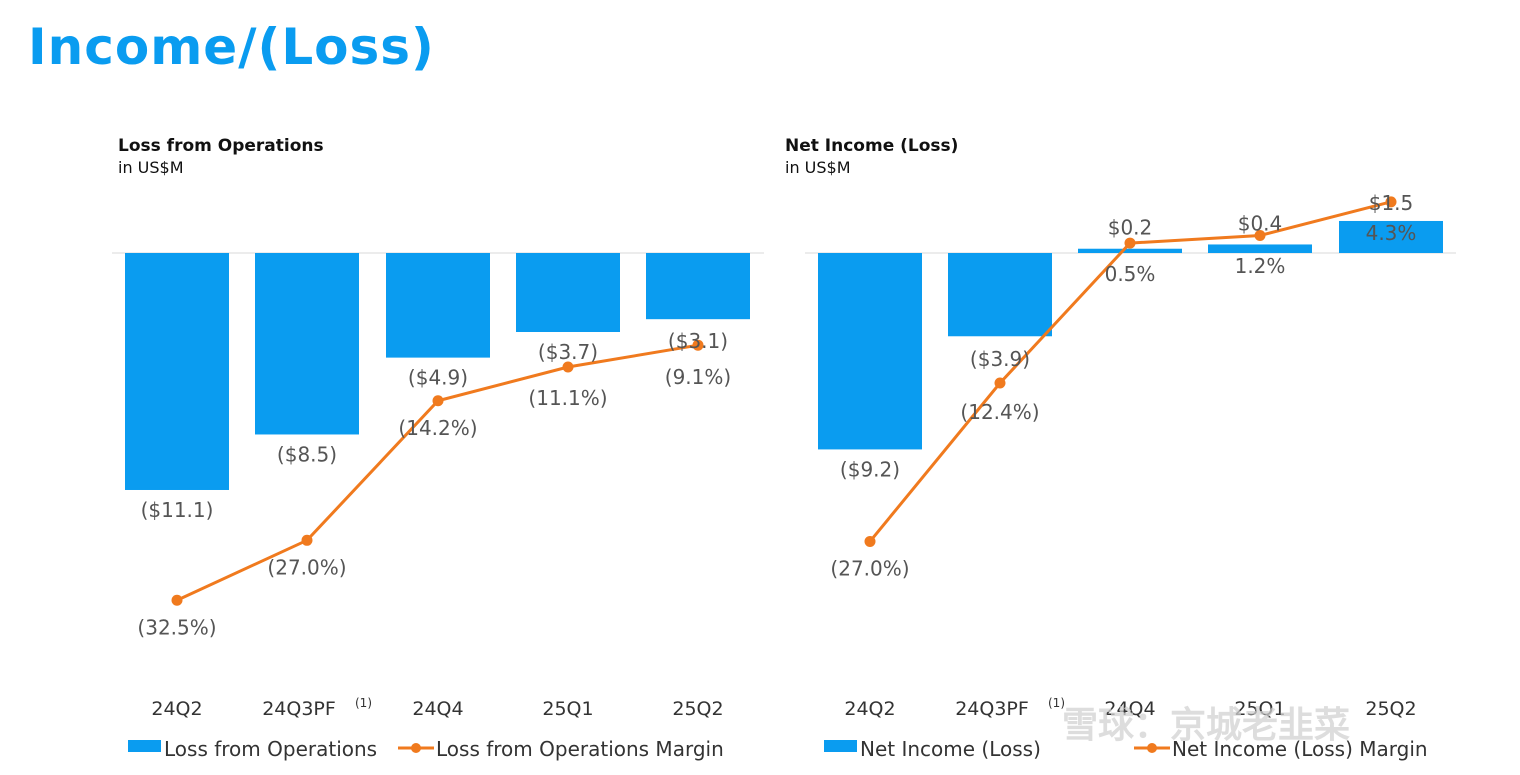 The width and height of the screenshot is (1520, 775). What do you see at coordinates (697, 709) in the screenshot?
I see `chart-1-category-label: 25Q2` at bounding box center [697, 709].